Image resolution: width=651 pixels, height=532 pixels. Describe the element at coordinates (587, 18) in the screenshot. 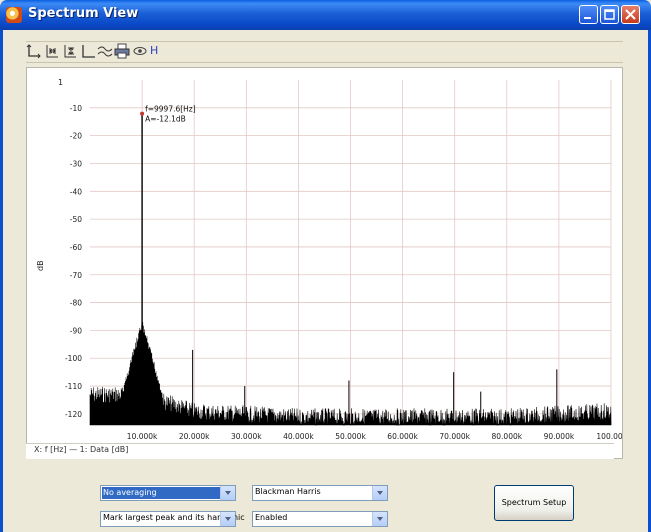

I see `minimize-icon` at that location.